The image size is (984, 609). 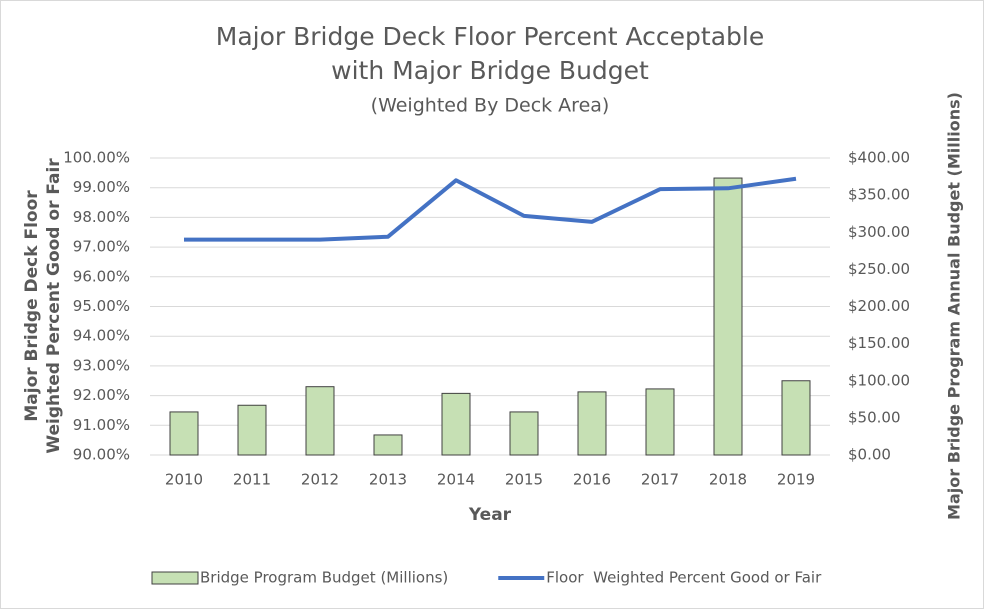 What do you see at coordinates (490, 70) in the screenshot?
I see `chart-title: with Major Bridge Budget` at bounding box center [490, 70].